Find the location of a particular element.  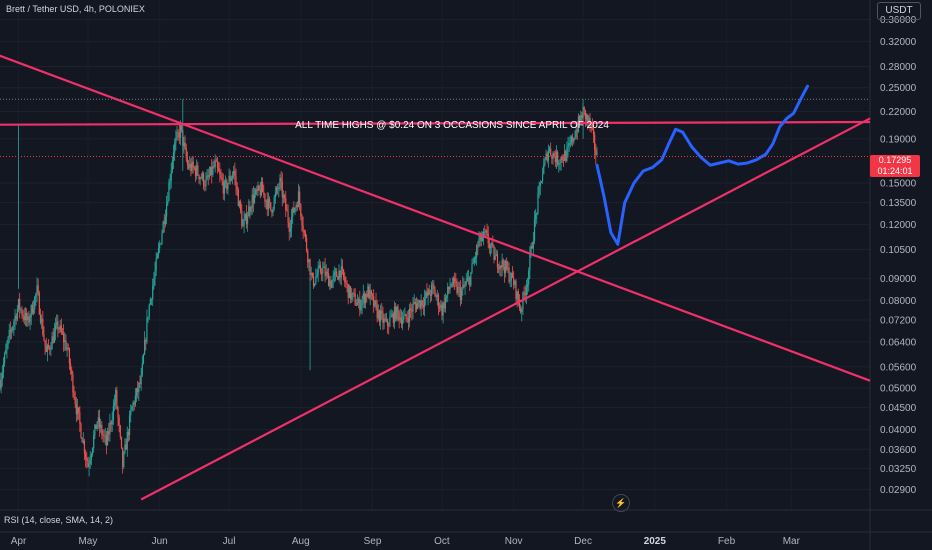

time-tick-label: Aug is located at coordinates (301, 541).